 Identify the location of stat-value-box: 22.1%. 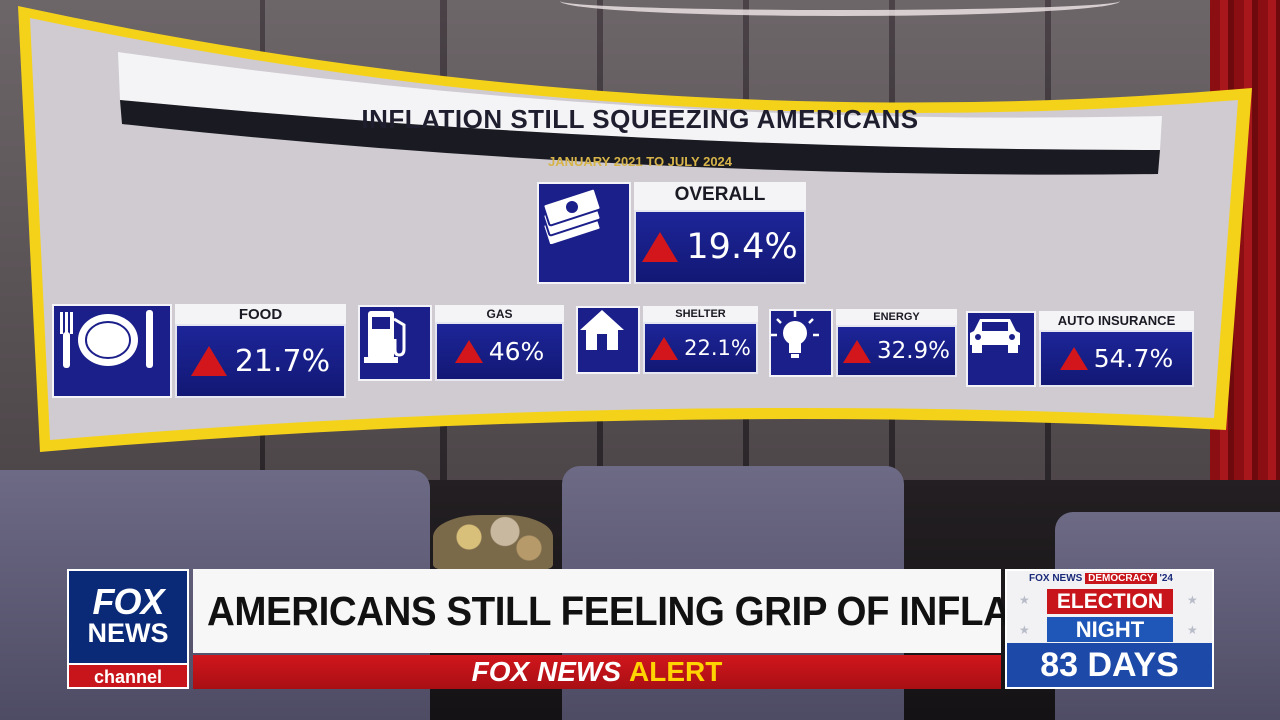
(700, 348).